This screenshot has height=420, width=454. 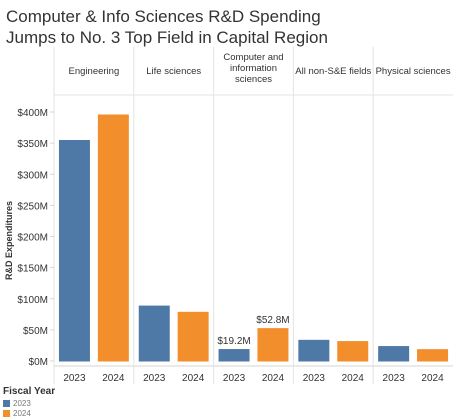 What do you see at coordinates (32, 113) in the screenshot?
I see `y-tick-label: $400M` at bounding box center [32, 113].